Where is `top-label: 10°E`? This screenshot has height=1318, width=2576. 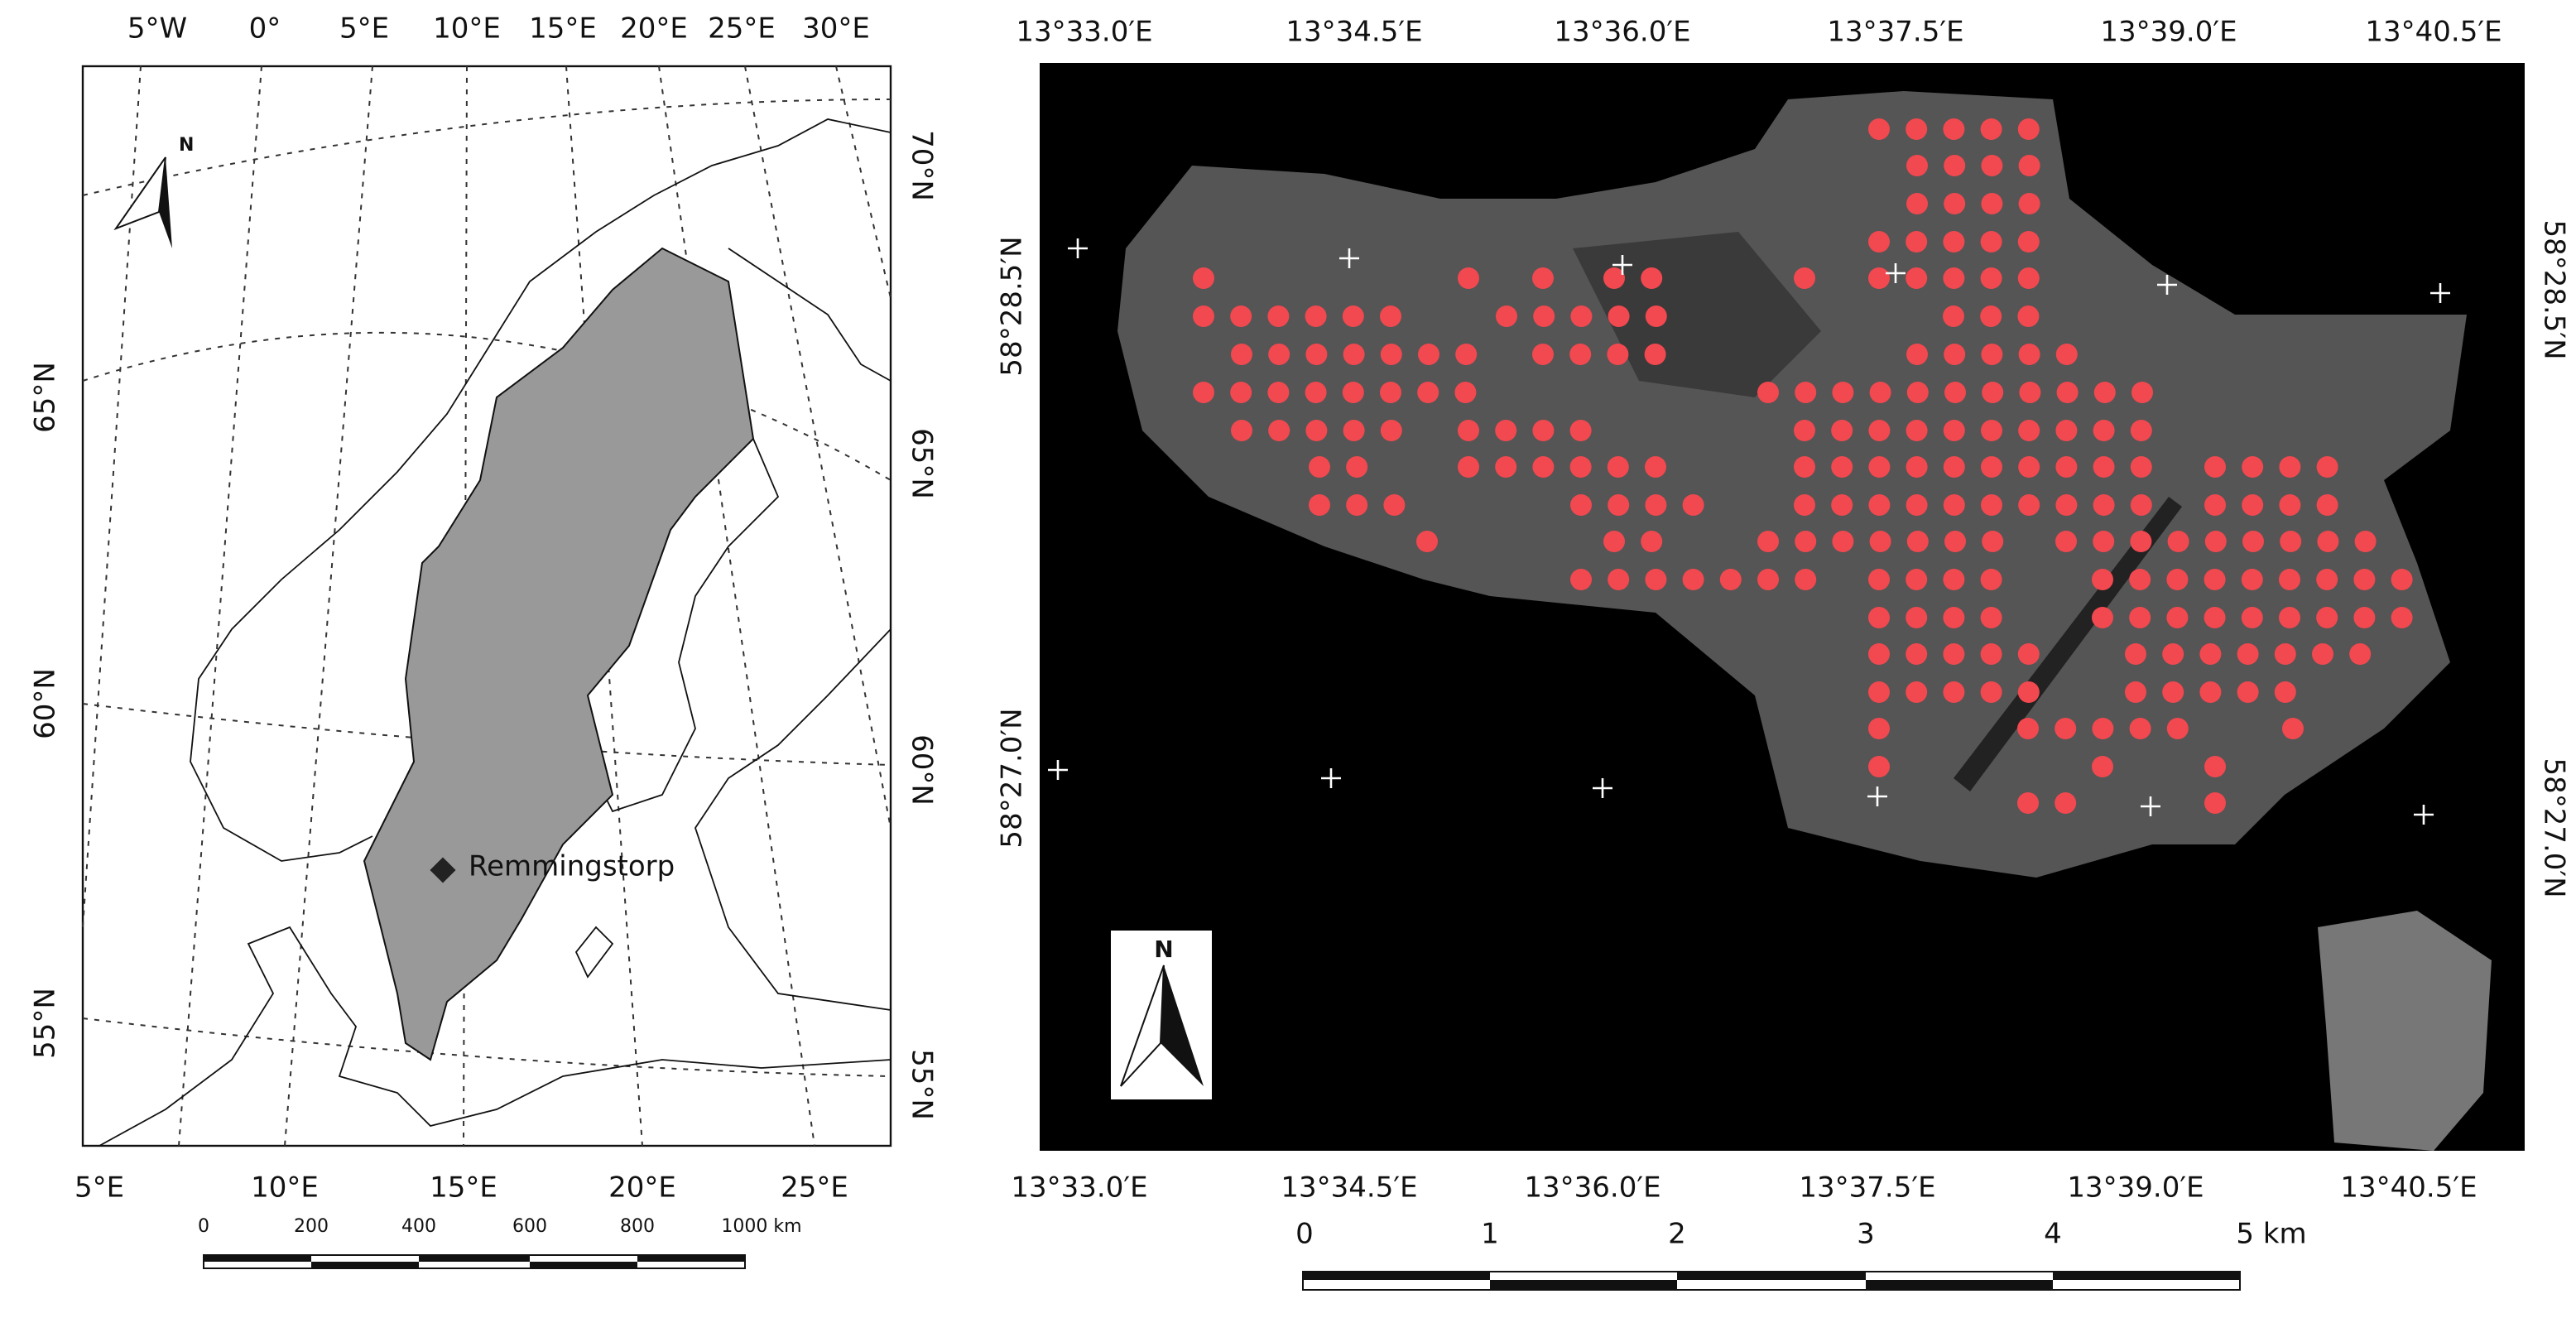 top-label: 10°E is located at coordinates (467, 29).